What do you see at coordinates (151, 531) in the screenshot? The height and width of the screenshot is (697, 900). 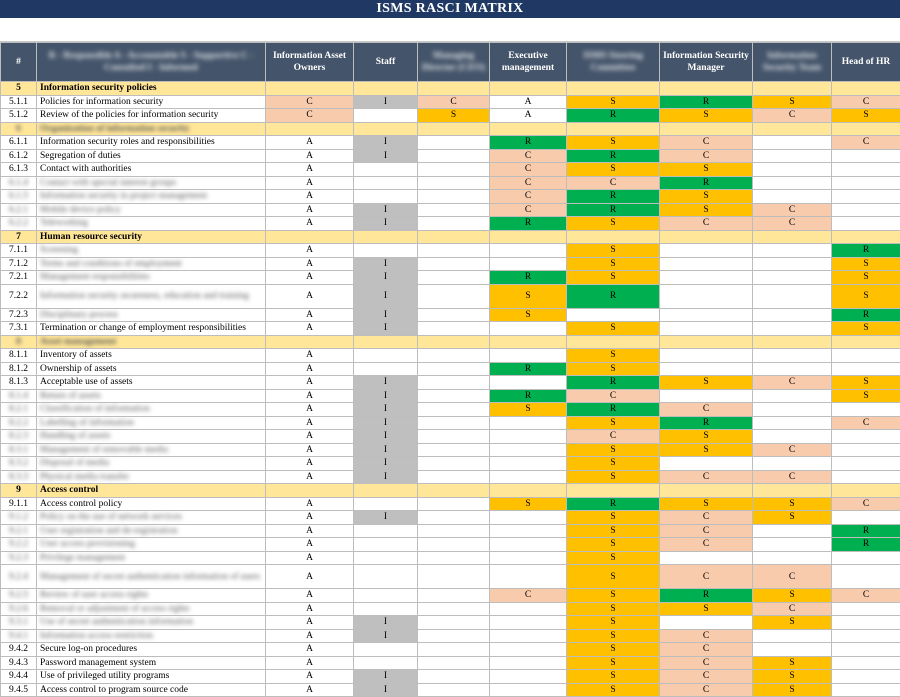 I see `row-name: User registration and de-registration` at bounding box center [151, 531].